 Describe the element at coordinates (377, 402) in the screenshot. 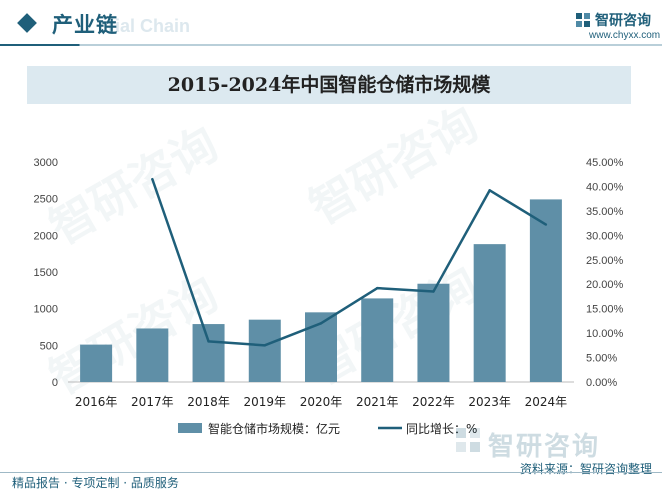

I see `x-axis-tick-label: 2021年` at that location.